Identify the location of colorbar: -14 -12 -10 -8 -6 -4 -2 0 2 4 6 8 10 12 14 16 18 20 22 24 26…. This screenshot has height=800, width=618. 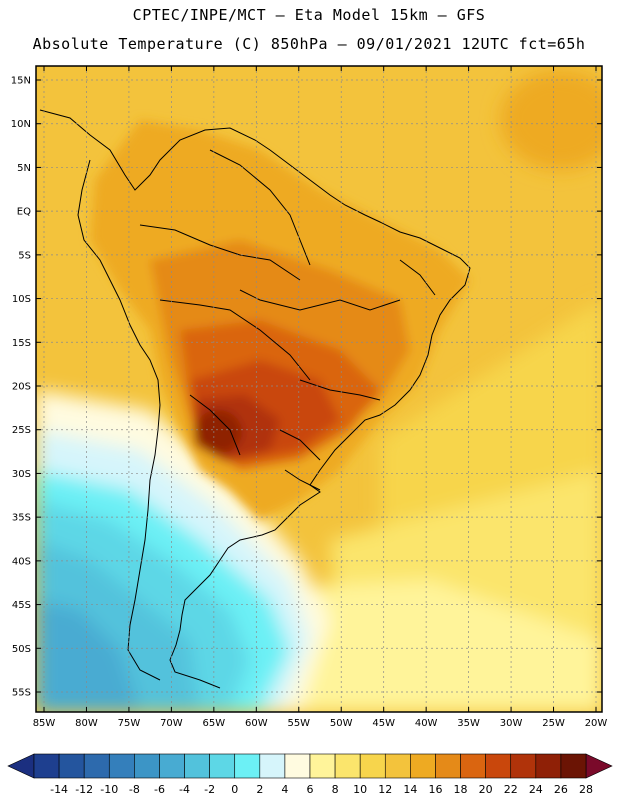
(310, 774).